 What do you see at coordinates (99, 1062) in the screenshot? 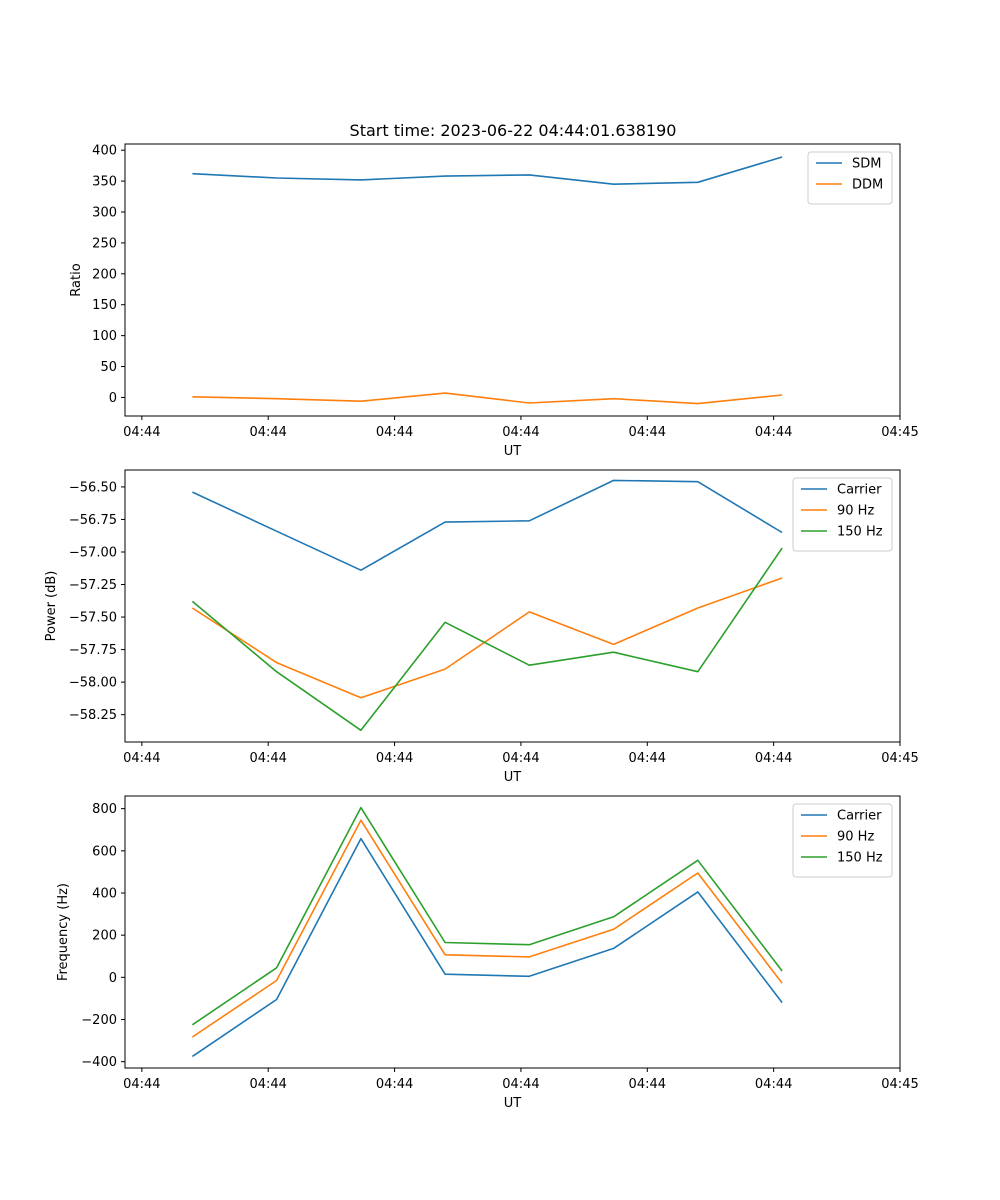
I see `y-tick-label: −400` at bounding box center [99, 1062].